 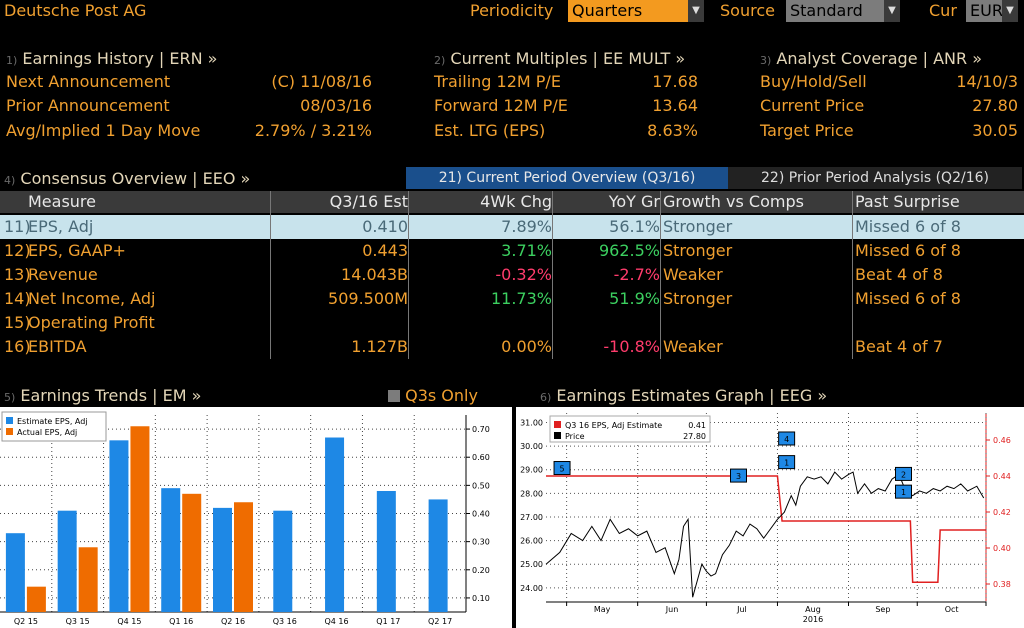 What do you see at coordinates (1010, 11) in the screenshot?
I see `currency-chevron-down-icon: ▼` at bounding box center [1010, 11].